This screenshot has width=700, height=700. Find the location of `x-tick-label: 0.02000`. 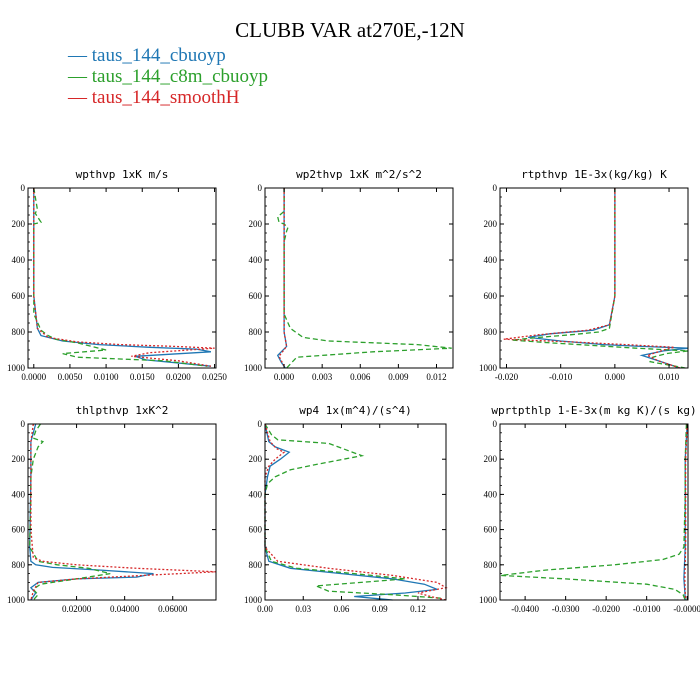

x-tick-label: 0.02000 is located at coordinates (77, 609).